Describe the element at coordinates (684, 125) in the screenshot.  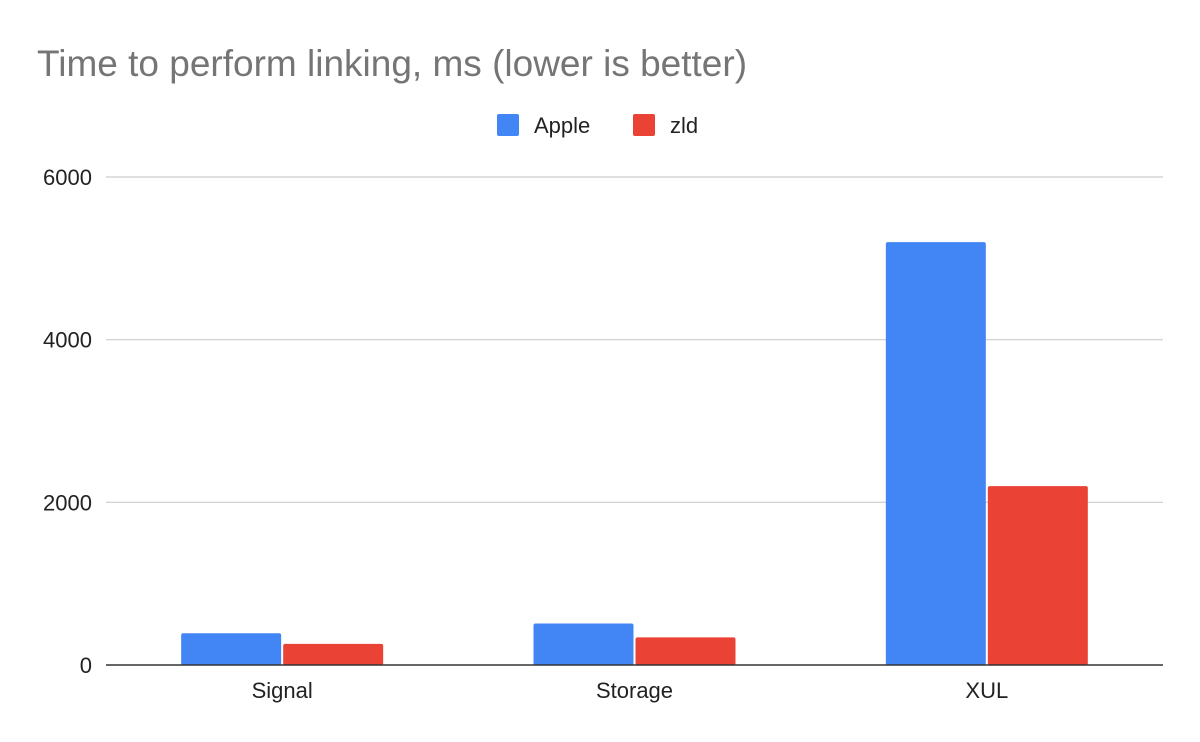
I see `legend-label-zld: zld` at that location.